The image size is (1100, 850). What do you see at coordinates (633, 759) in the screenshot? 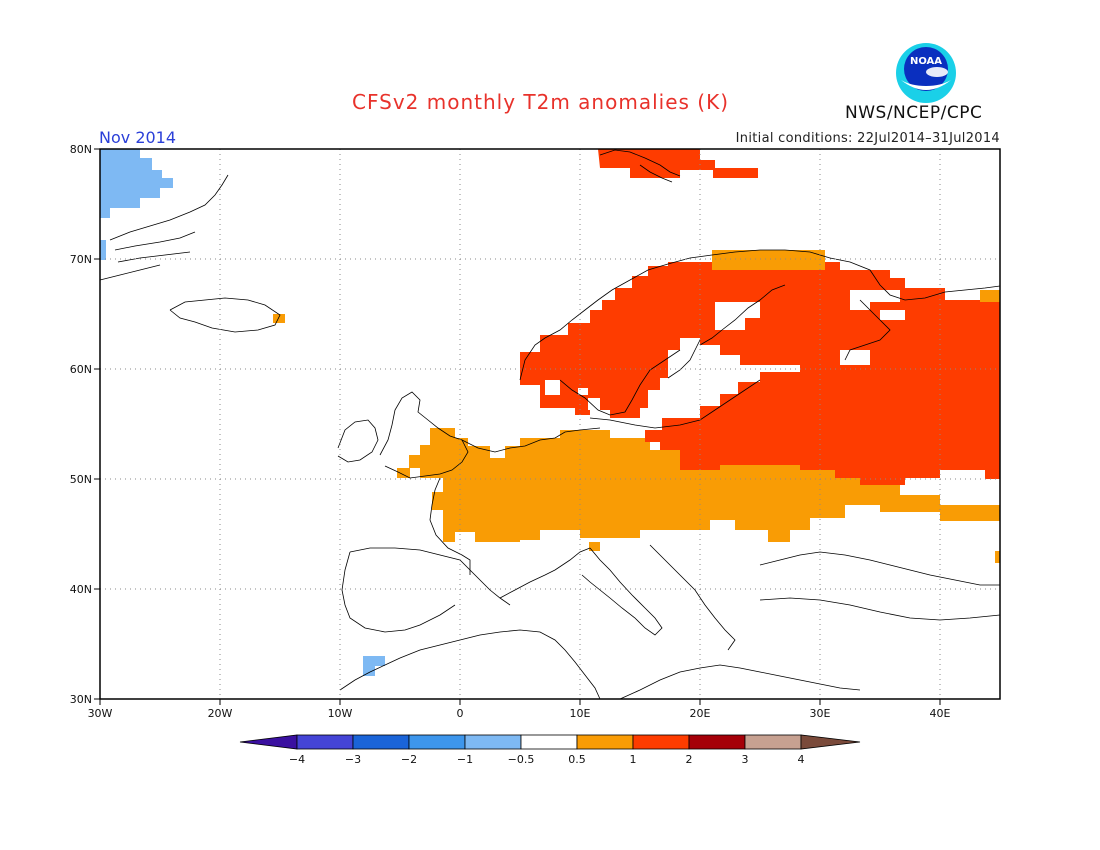
I see `colorbar-tick-label: 1` at bounding box center [633, 759].